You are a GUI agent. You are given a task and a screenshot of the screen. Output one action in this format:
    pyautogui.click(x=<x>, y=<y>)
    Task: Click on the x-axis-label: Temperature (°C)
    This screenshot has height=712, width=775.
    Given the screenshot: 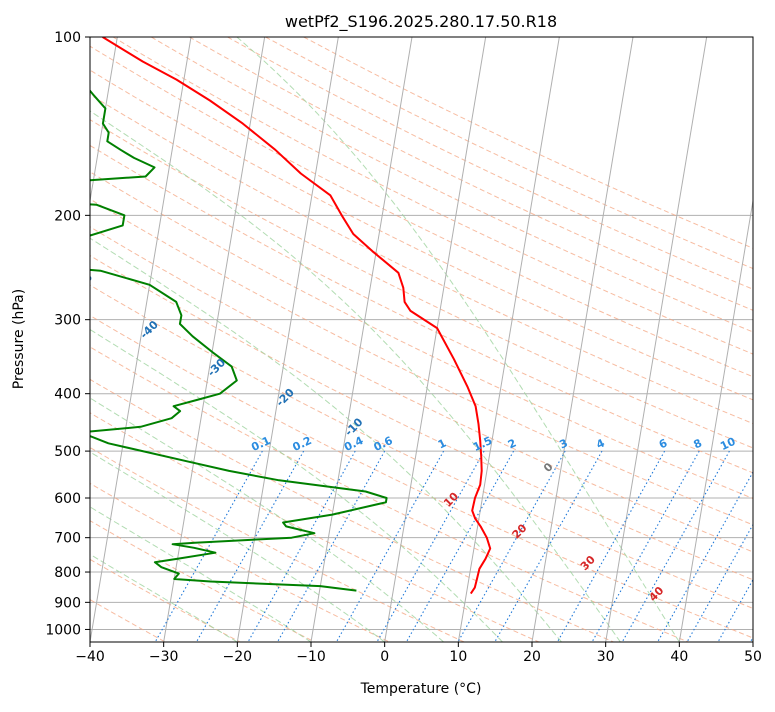 What is the action you would take?
    pyautogui.click(x=421, y=689)
    